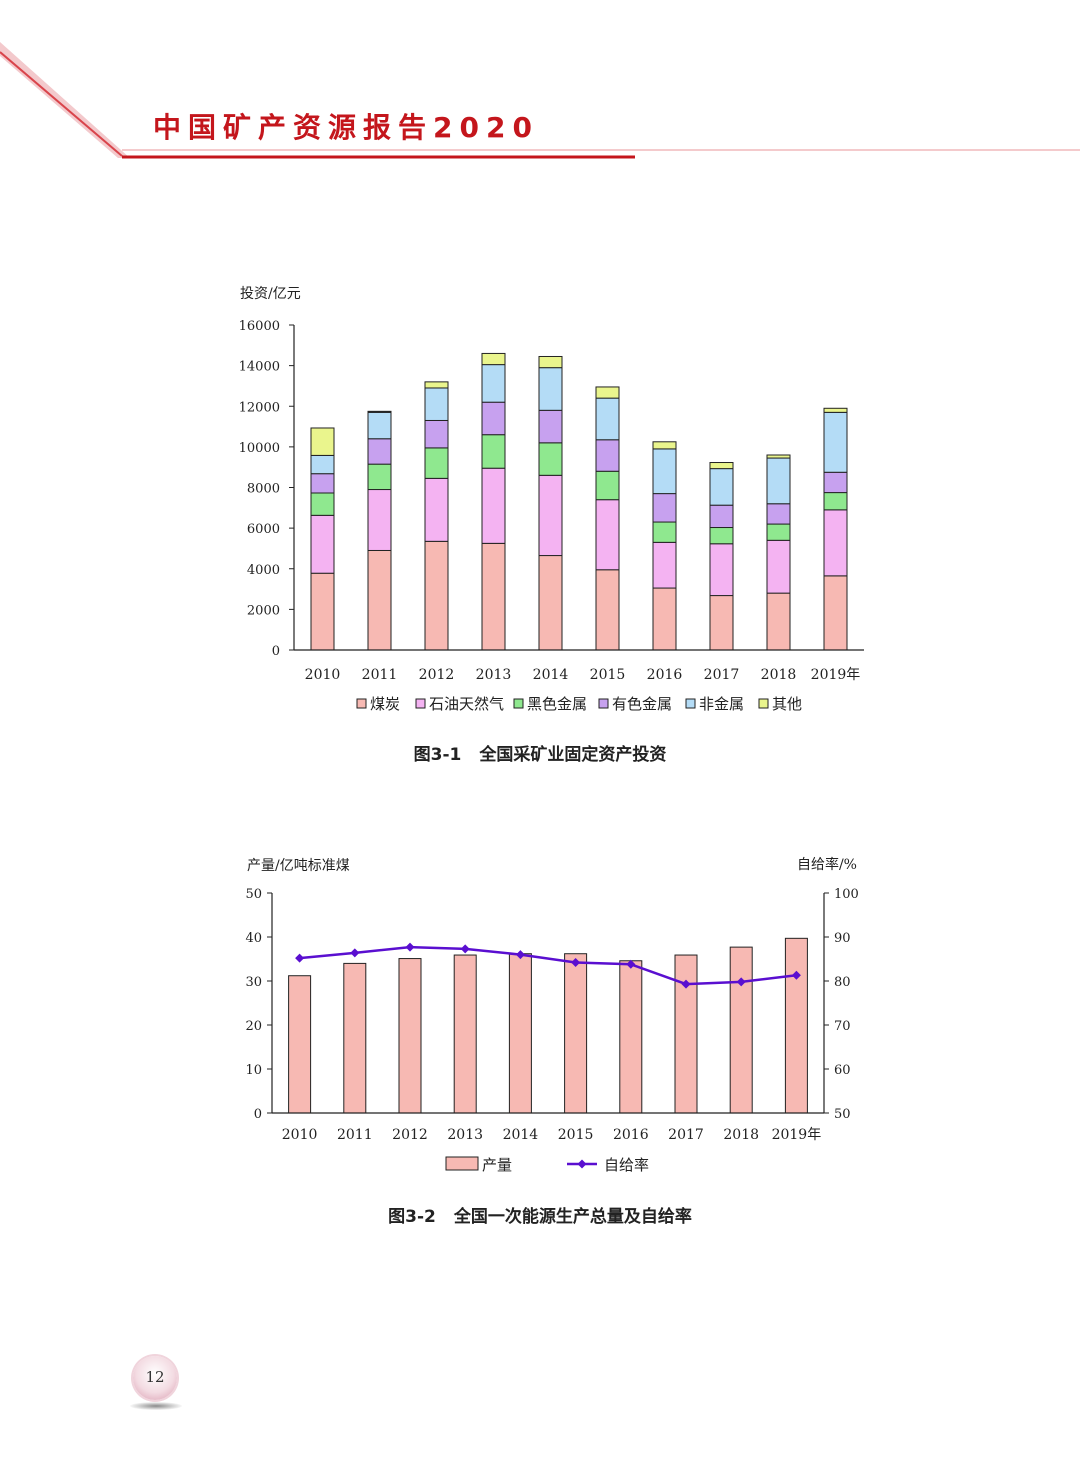  I want to click on x-tick-label: 2012, so click(410, 1135).